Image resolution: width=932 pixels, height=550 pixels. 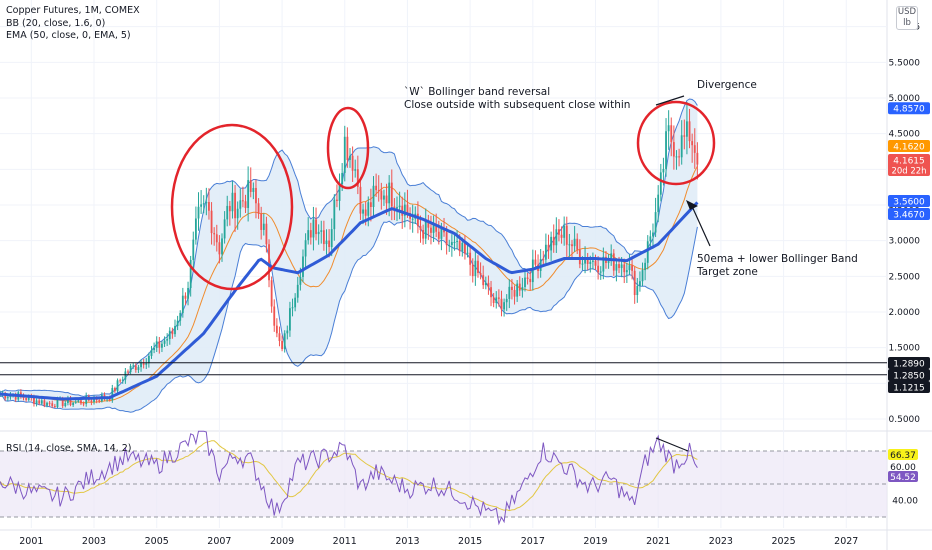 What do you see at coordinates (595, 541) in the screenshot?
I see `x-tick-label: 2019` at bounding box center [595, 541].